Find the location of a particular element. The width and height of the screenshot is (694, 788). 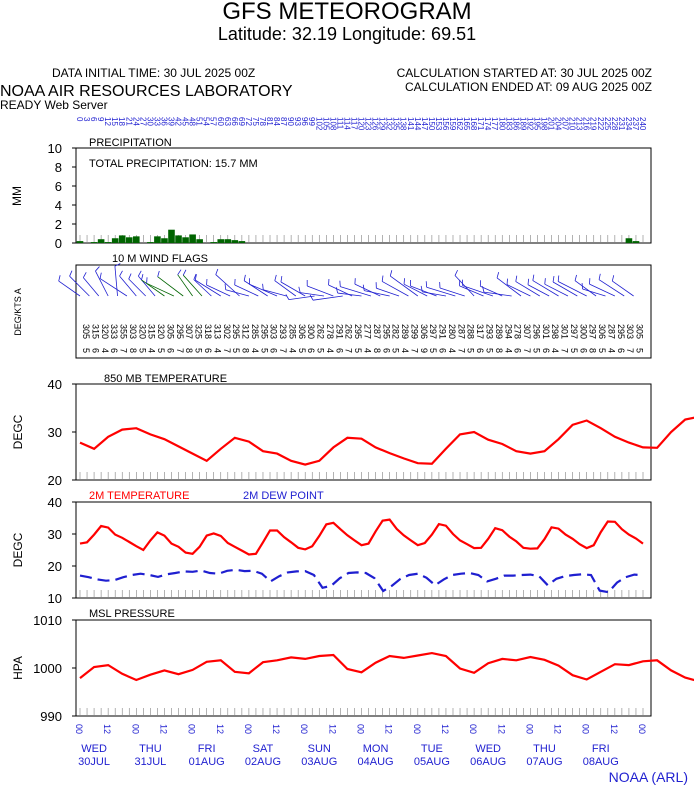

forecast-hour-label: 102 is located at coordinates (318, 124).